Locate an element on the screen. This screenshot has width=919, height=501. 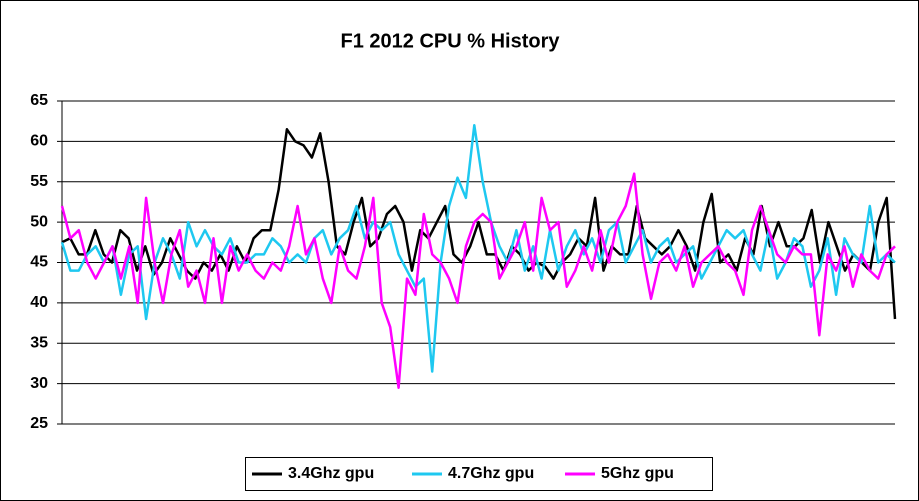
y-tick-label: 30 is located at coordinates (39, 383).